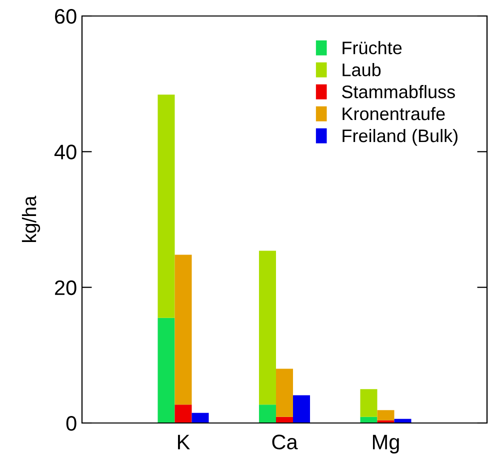 Image resolution: width=488 pixels, height=465 pixels. Describe the element at coordinates (71, 423) in the screenshot. I see `y-tick-label: 0` at that location.